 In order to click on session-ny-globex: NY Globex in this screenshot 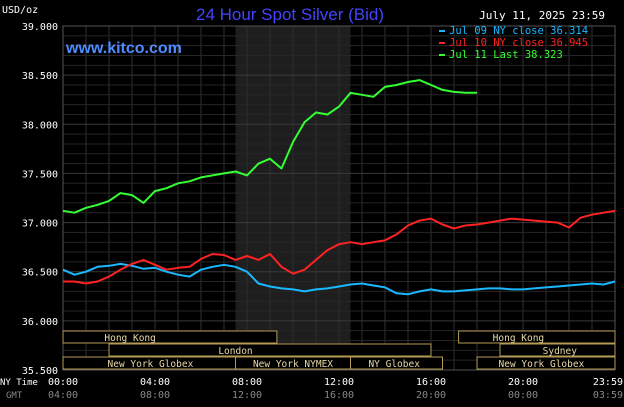, I will do `click(396, 363)`.